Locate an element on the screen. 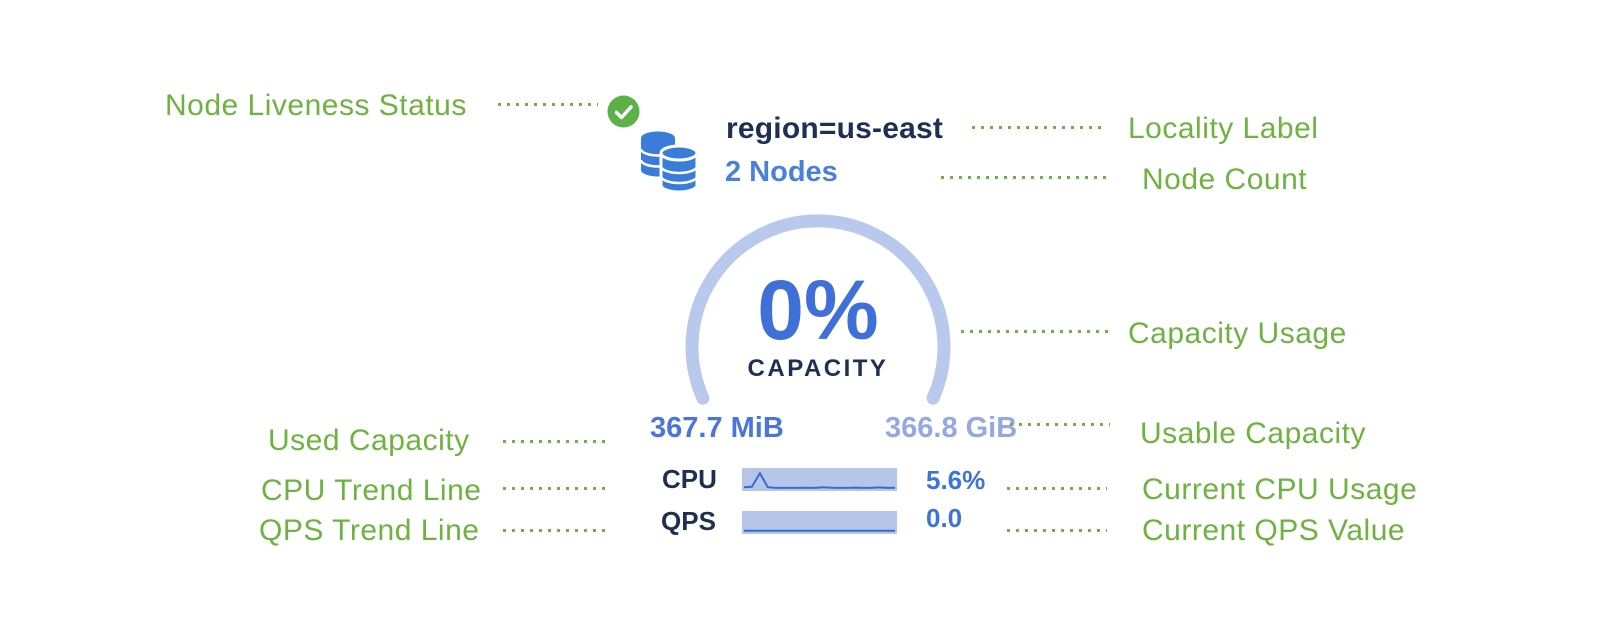  annotation-capacity-usage: Capacity Usage is located at coordinates (1237, 333).